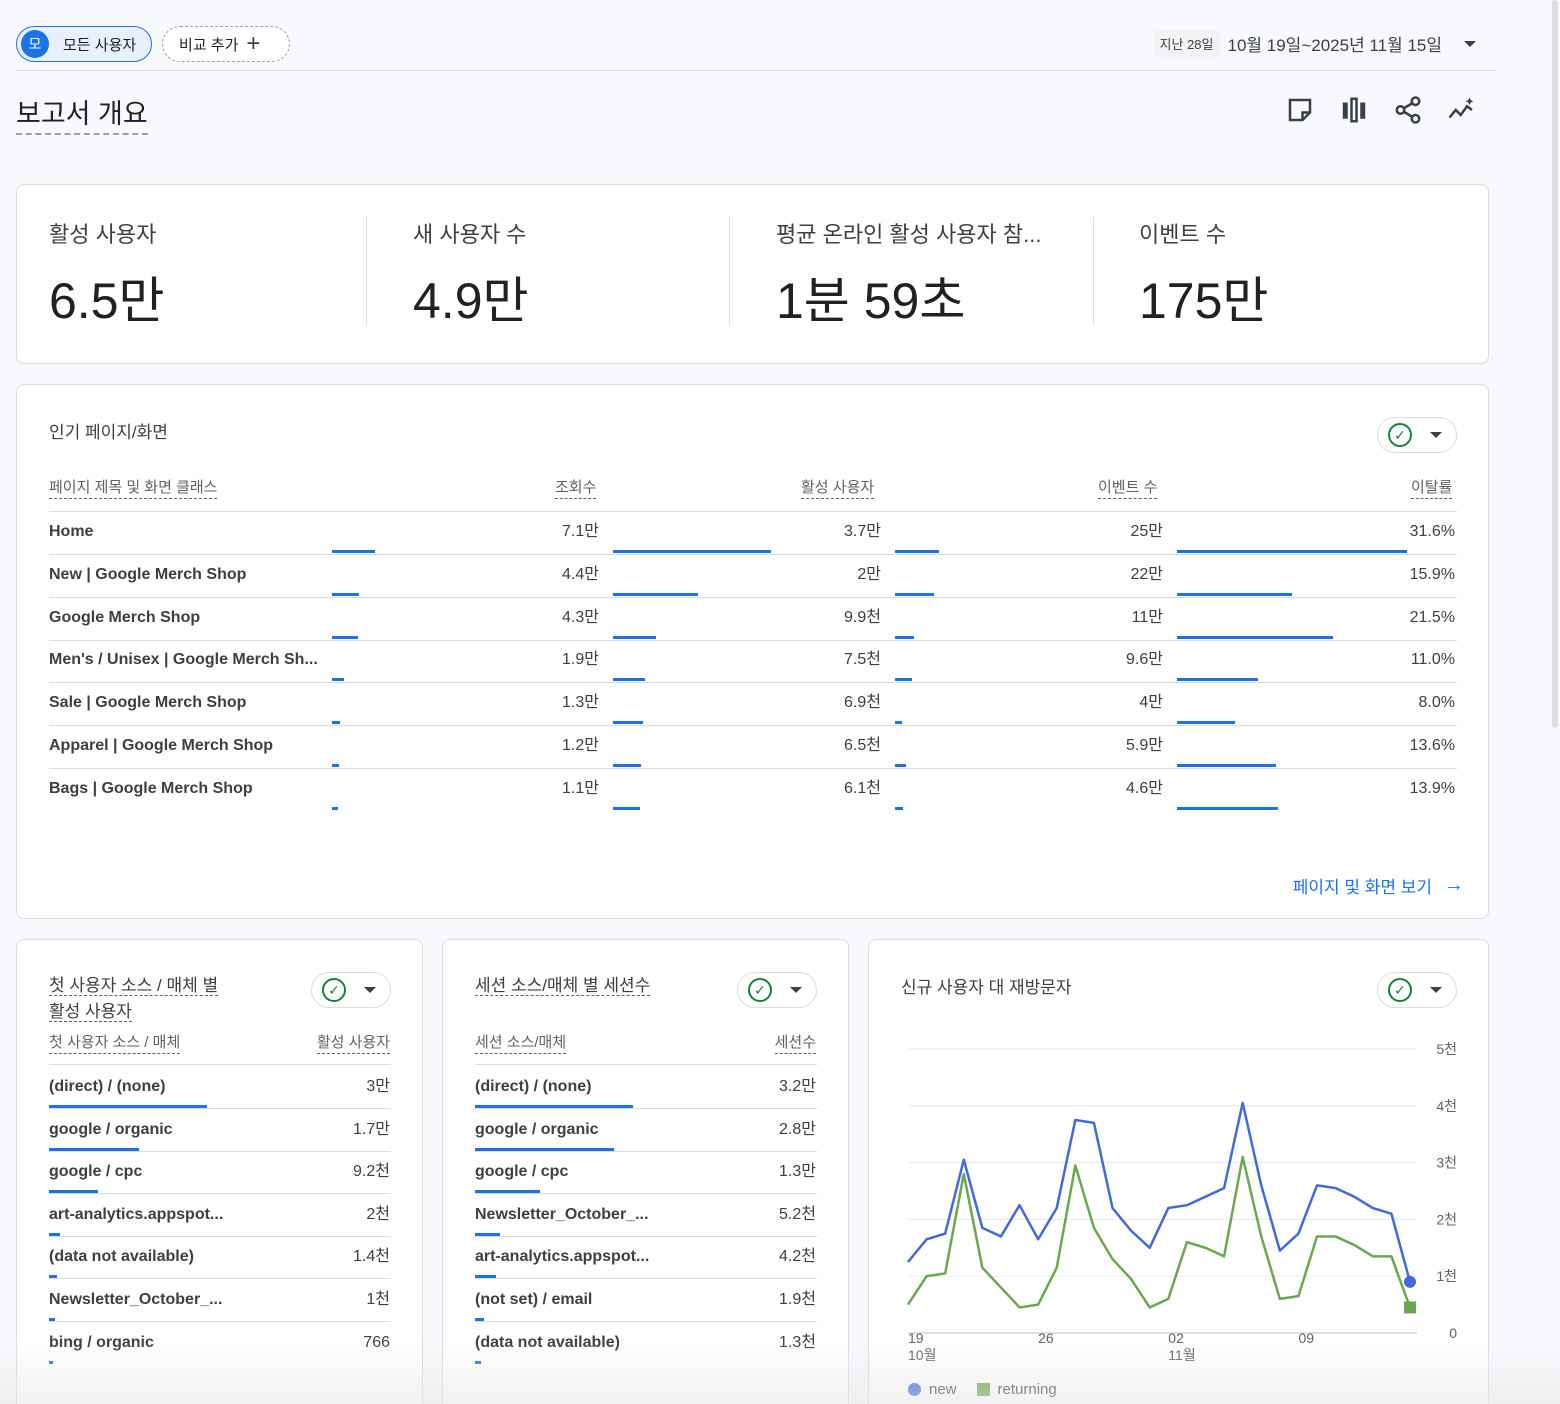 The height and width of the screenshot is (1404, 1560). What do you see at coordinates (871, 301) in the screenshot?
I see `kpi-value: 1분 59초` at bounding box center [871, 301].